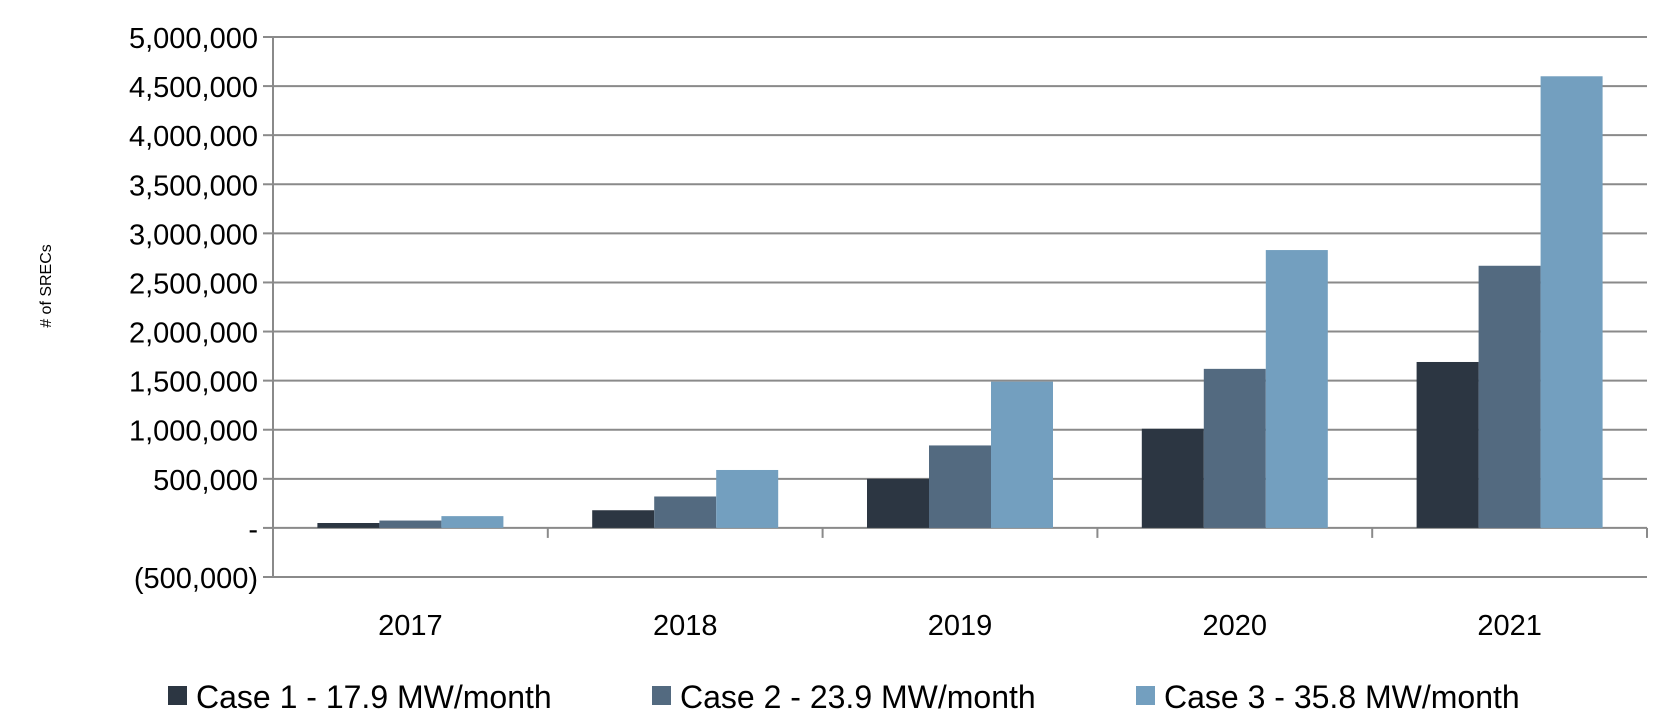 The width and height of the screenshot is (1678, 721). I want to click on y-tick-label: 3,000,000, so click(193, 235).